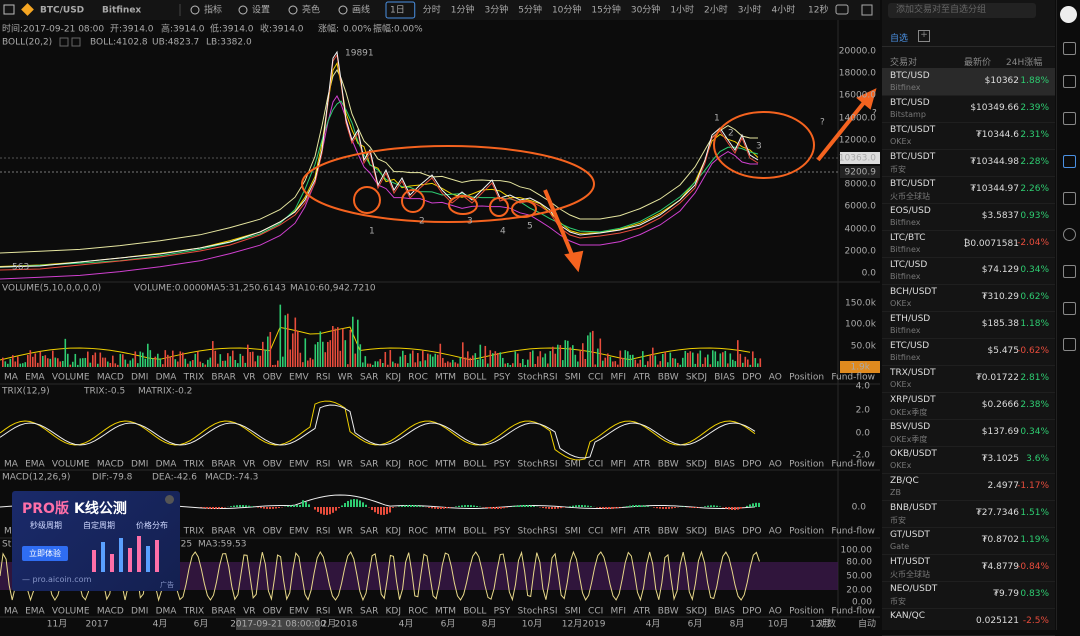 Image resolution: width=1080 pixels, height=636 pixels. Describe the element at coordinates (169, 499) in the screenshot. I see `close-button` at that location.